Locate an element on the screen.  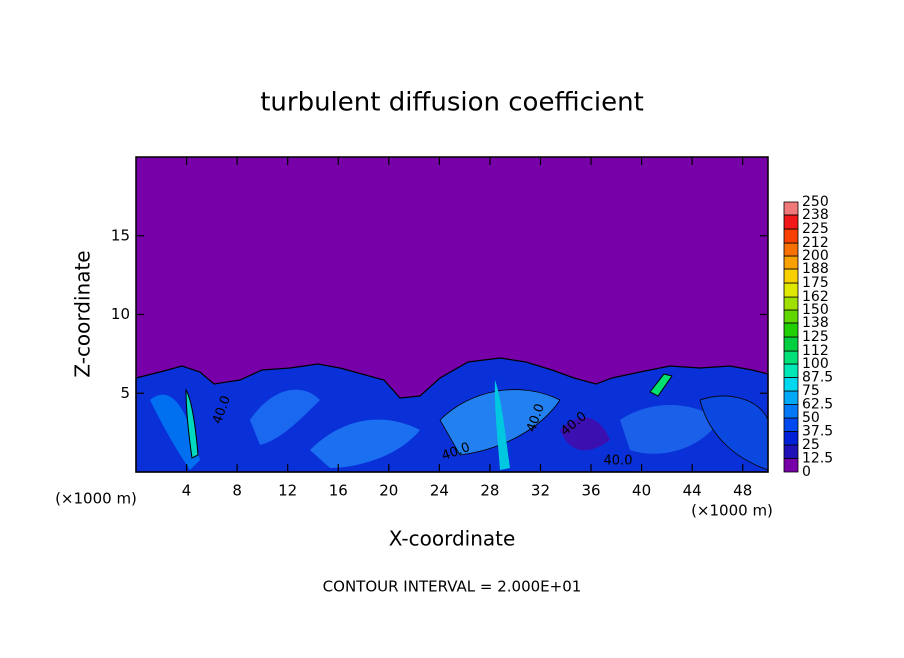
x-tick-label: 44 is located at coordinates (692, 491).